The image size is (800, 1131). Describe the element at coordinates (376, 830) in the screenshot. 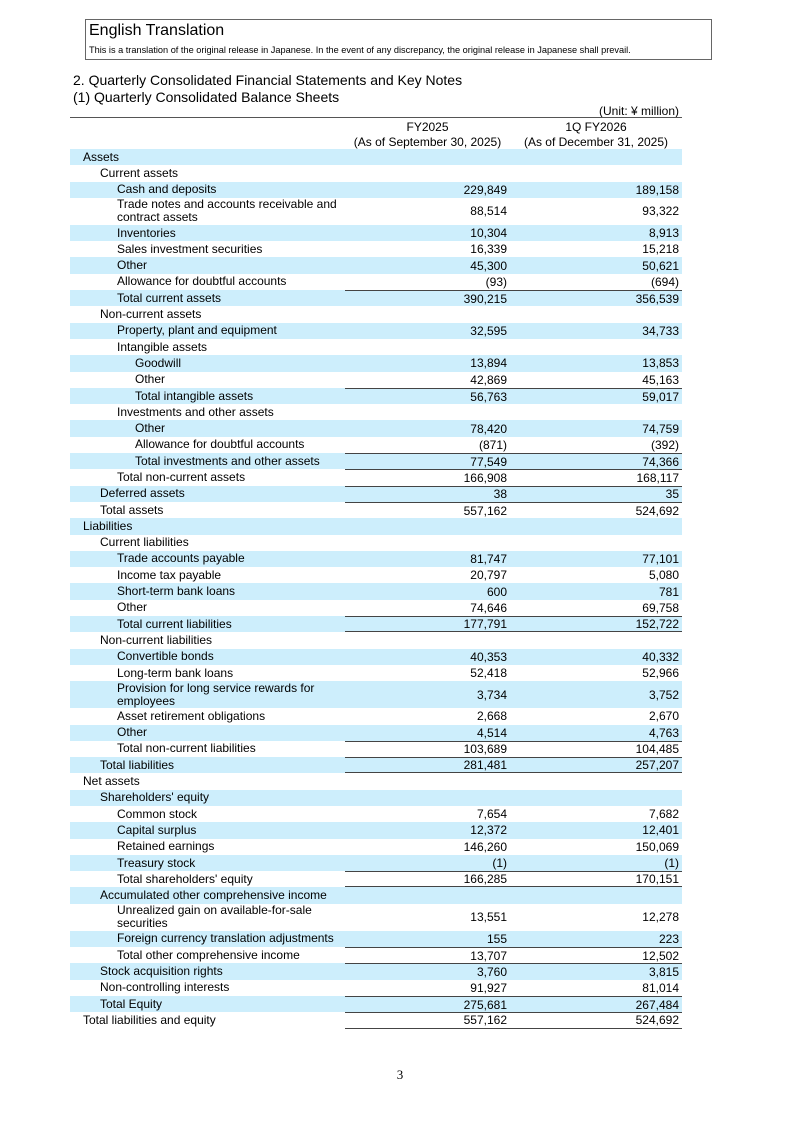

I see `table-row: Capital surplus 12,372 12,401` at that location.